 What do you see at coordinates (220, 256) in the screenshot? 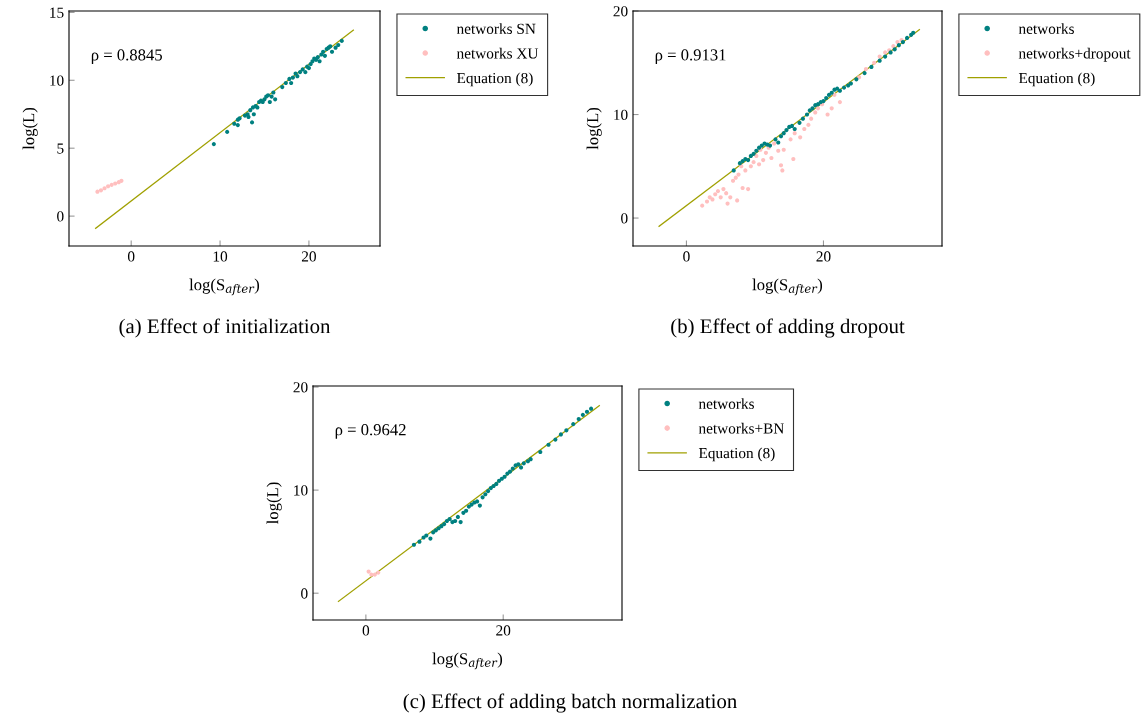
I see `x-tick-label: 10` at bounding box center [220, 256].